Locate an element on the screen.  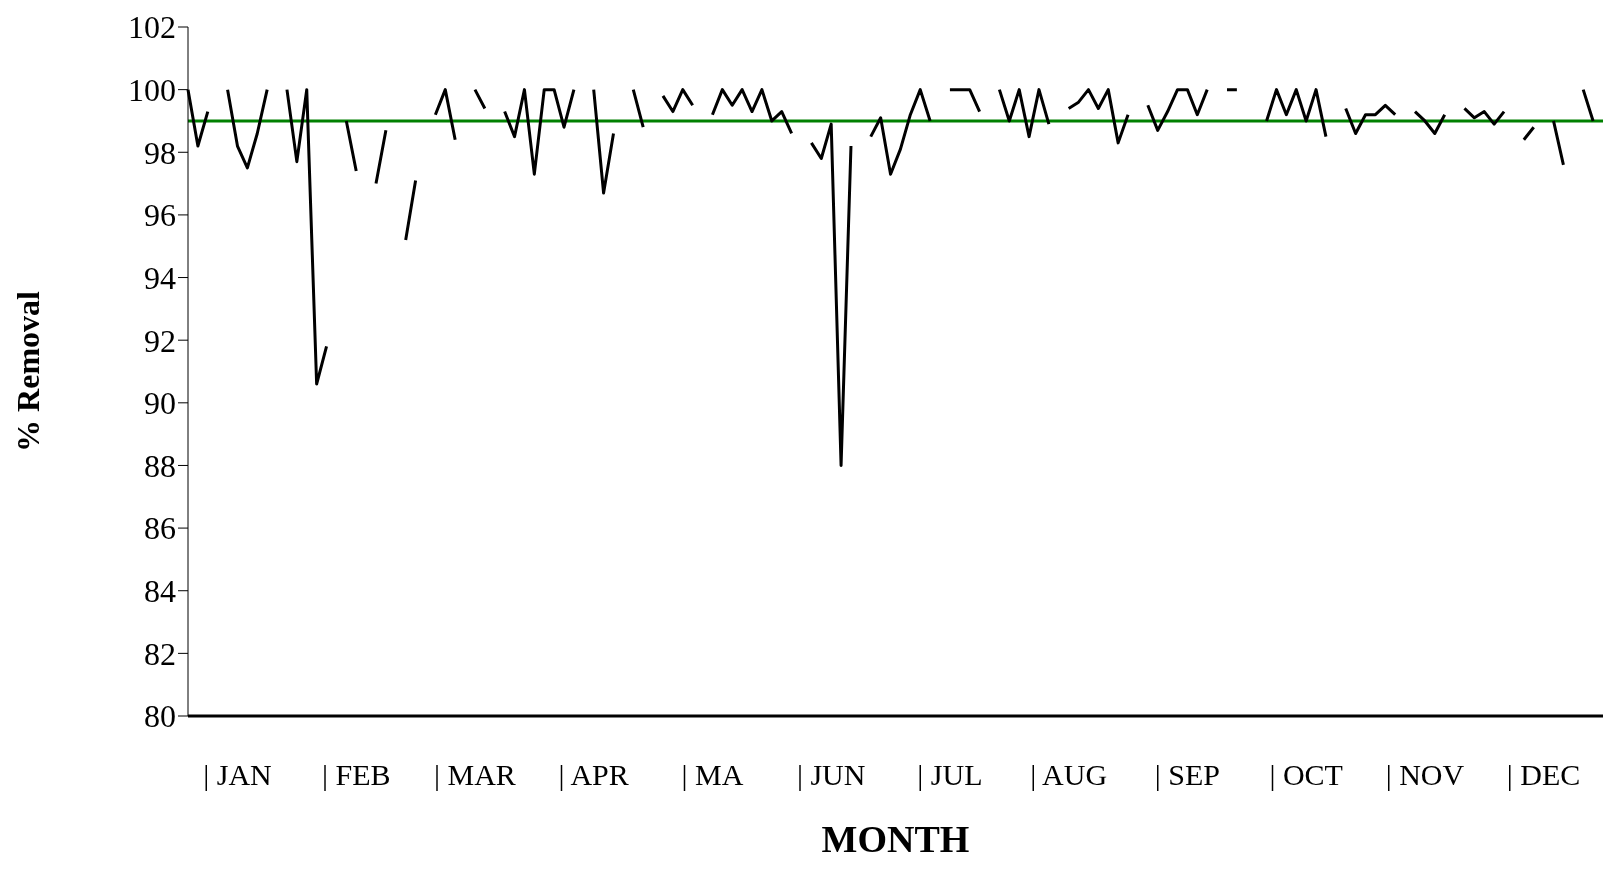
y-tick-label: 90 is located at coordinates (160, 403).